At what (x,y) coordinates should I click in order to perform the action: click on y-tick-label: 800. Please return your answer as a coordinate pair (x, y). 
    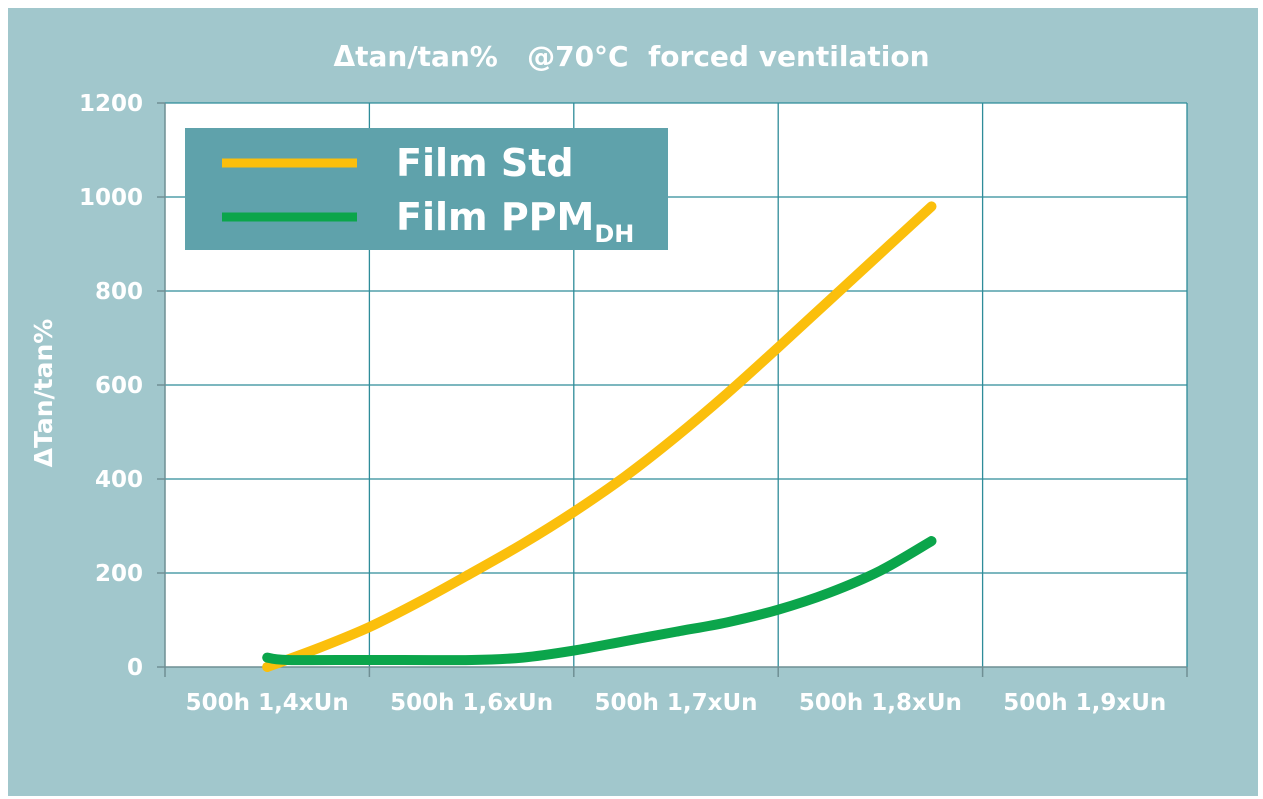
    Looking at the image, I should click on (119, 292).